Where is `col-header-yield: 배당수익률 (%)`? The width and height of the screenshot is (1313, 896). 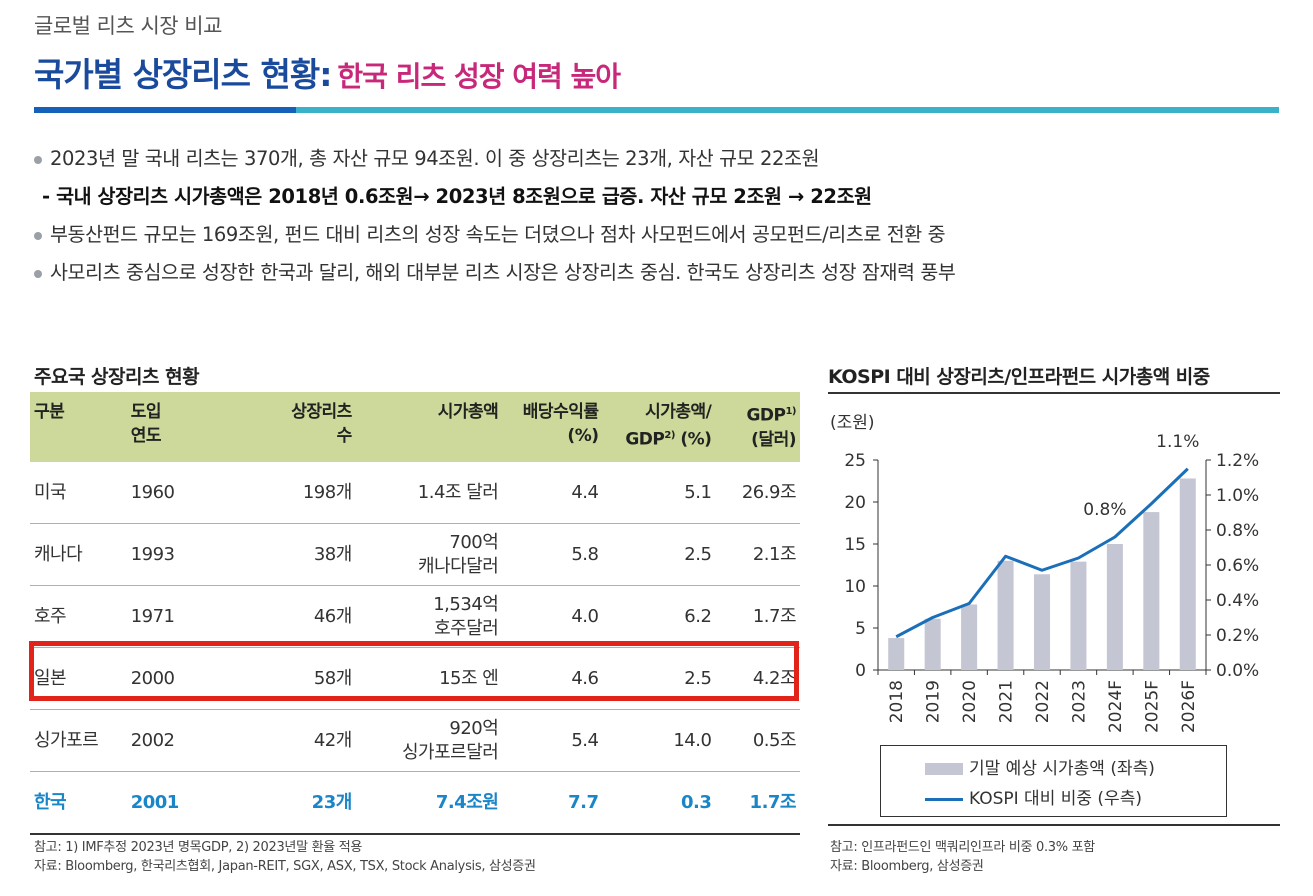 col-header-yield: 배당수익률 (%) is located at coordinates (552, 427).